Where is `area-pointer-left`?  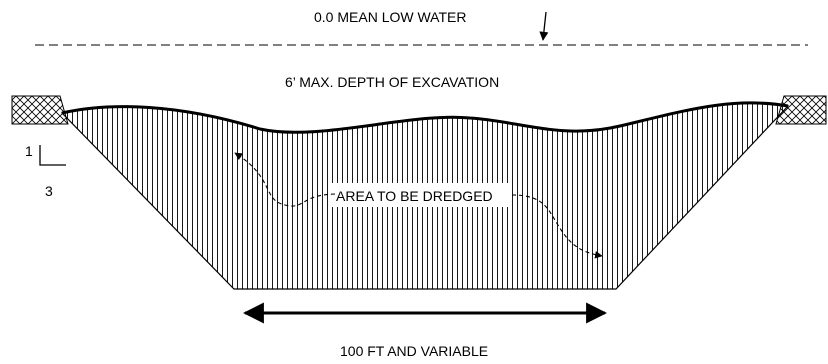
area-pointer-left is located at coordinates (285, 179).